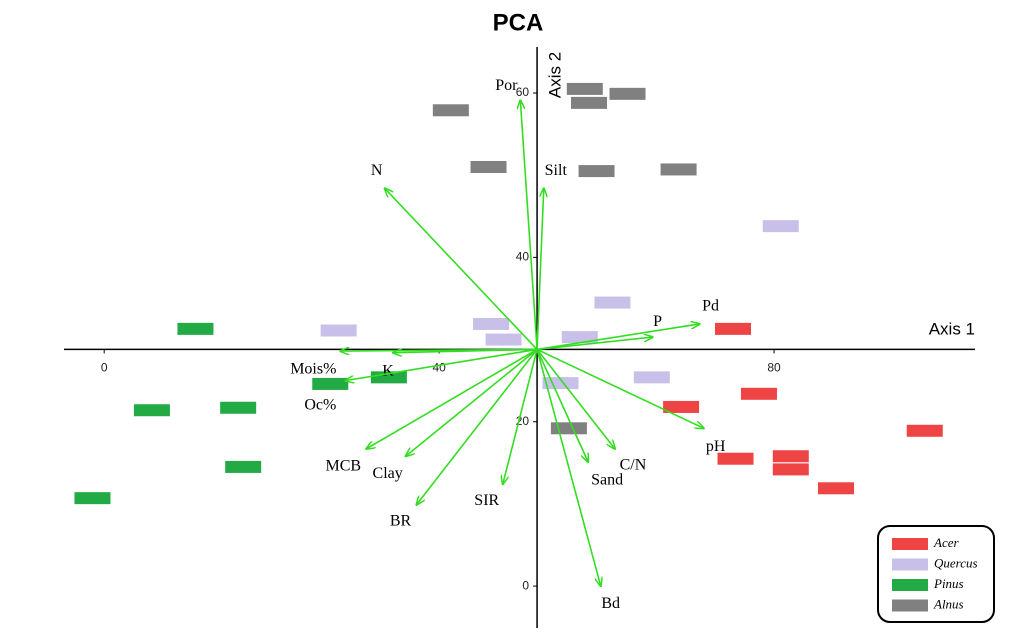 Image resolution: width=1024 pixels, height=638 pixels. Describe the element at coordinates (952, 328) in the screenshot. I see `x-axis-label: Axis 1` at that location.